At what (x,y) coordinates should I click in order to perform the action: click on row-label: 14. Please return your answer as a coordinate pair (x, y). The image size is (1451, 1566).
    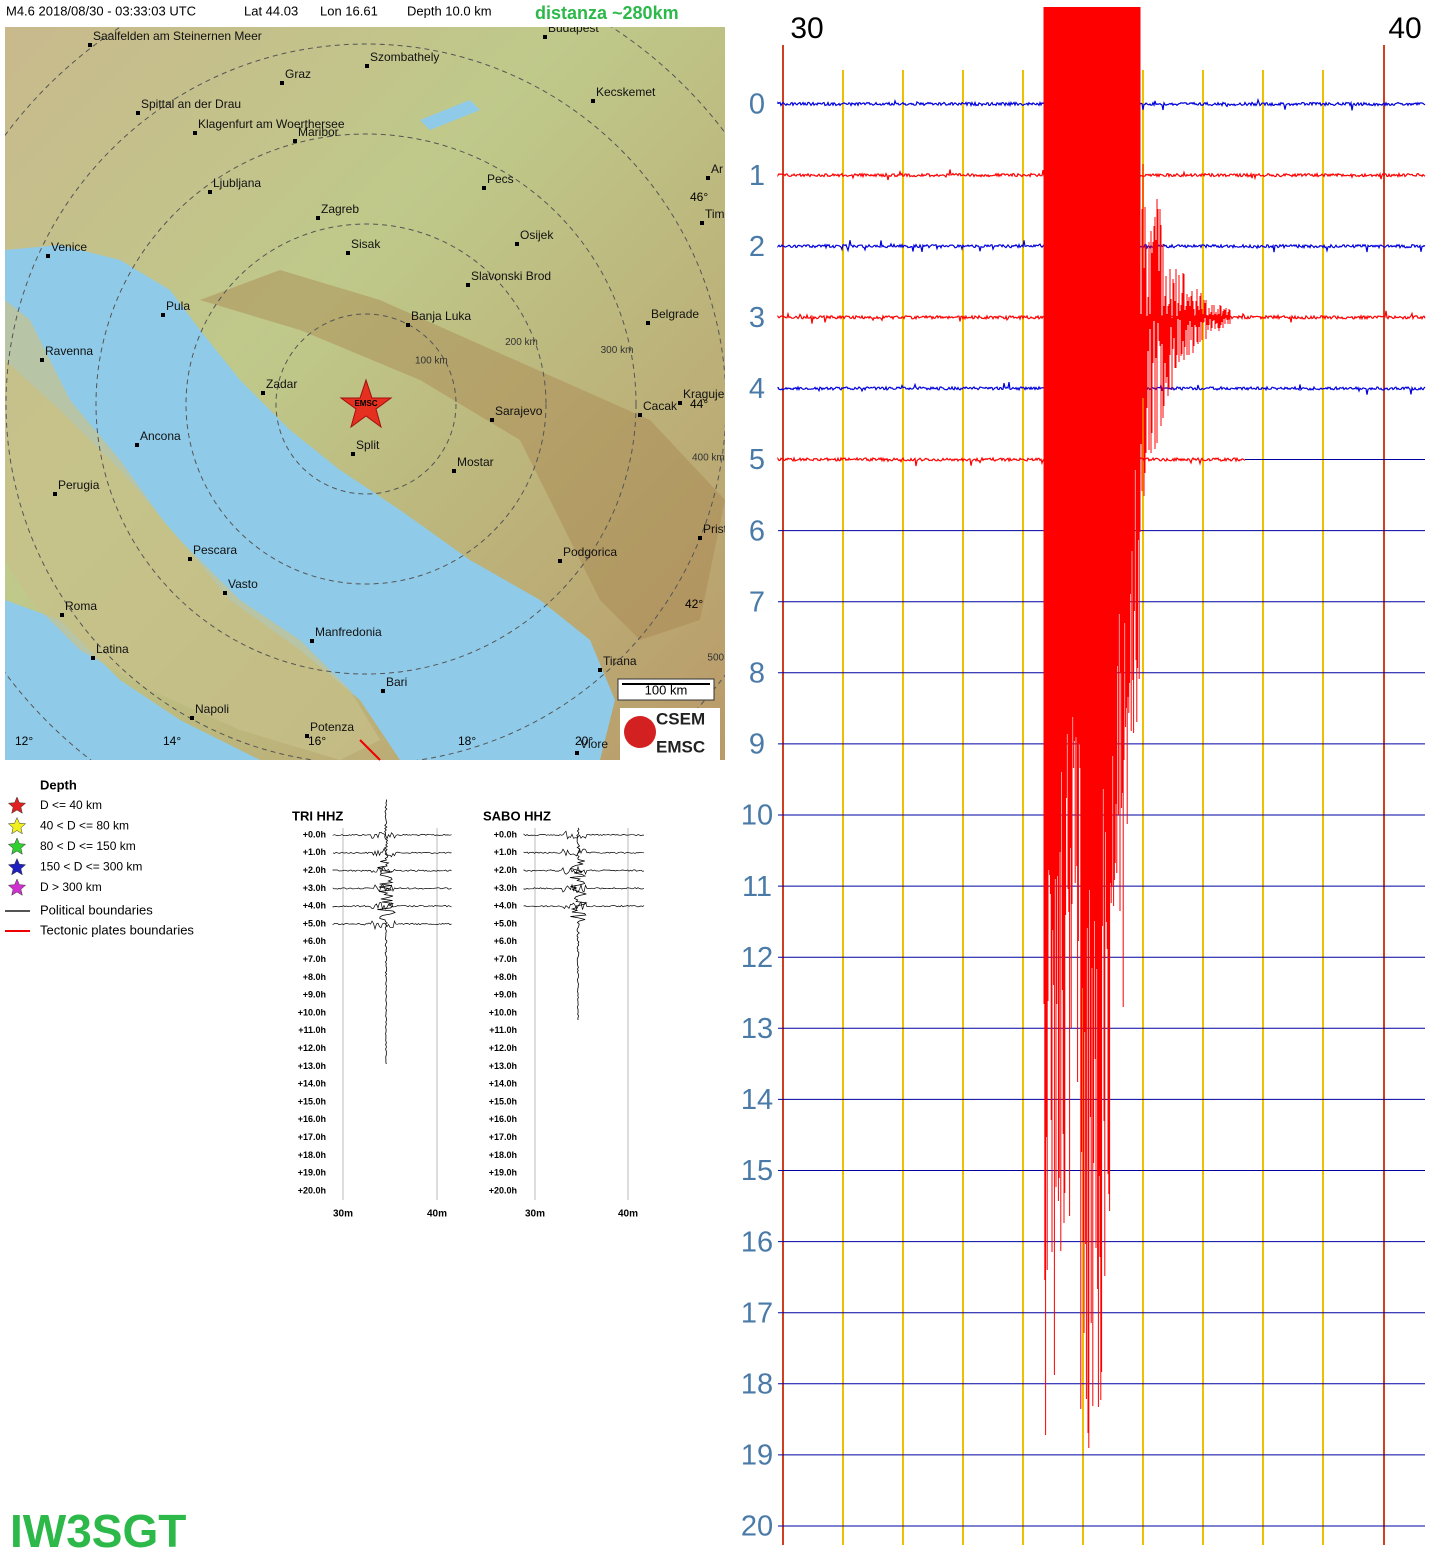
    Looking at the image, I should click on (757, 1100).